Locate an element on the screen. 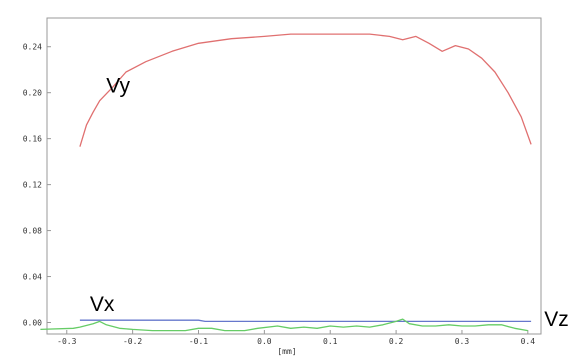 The width and height of the screenshot is (584, 359). y-tick-label: 0.24 is located at coordinates (32, 47).